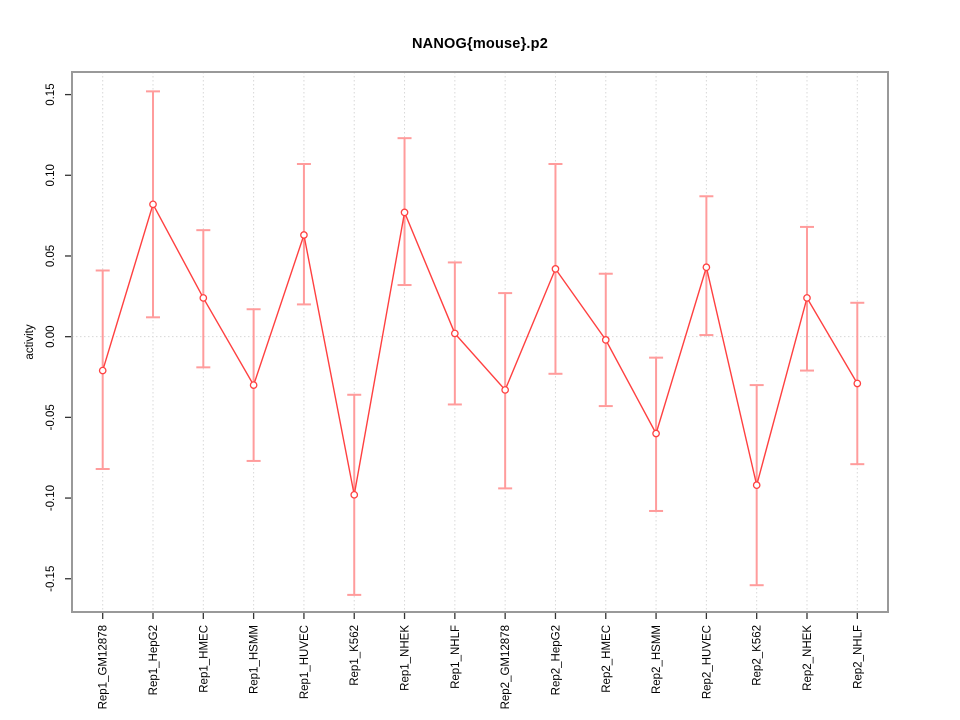 This screenshot has width=960, height=720. Describe the element at coordinates (808, 658) in the screenshot. I see `x-tick-label: Rep2_NHEK` at that location.